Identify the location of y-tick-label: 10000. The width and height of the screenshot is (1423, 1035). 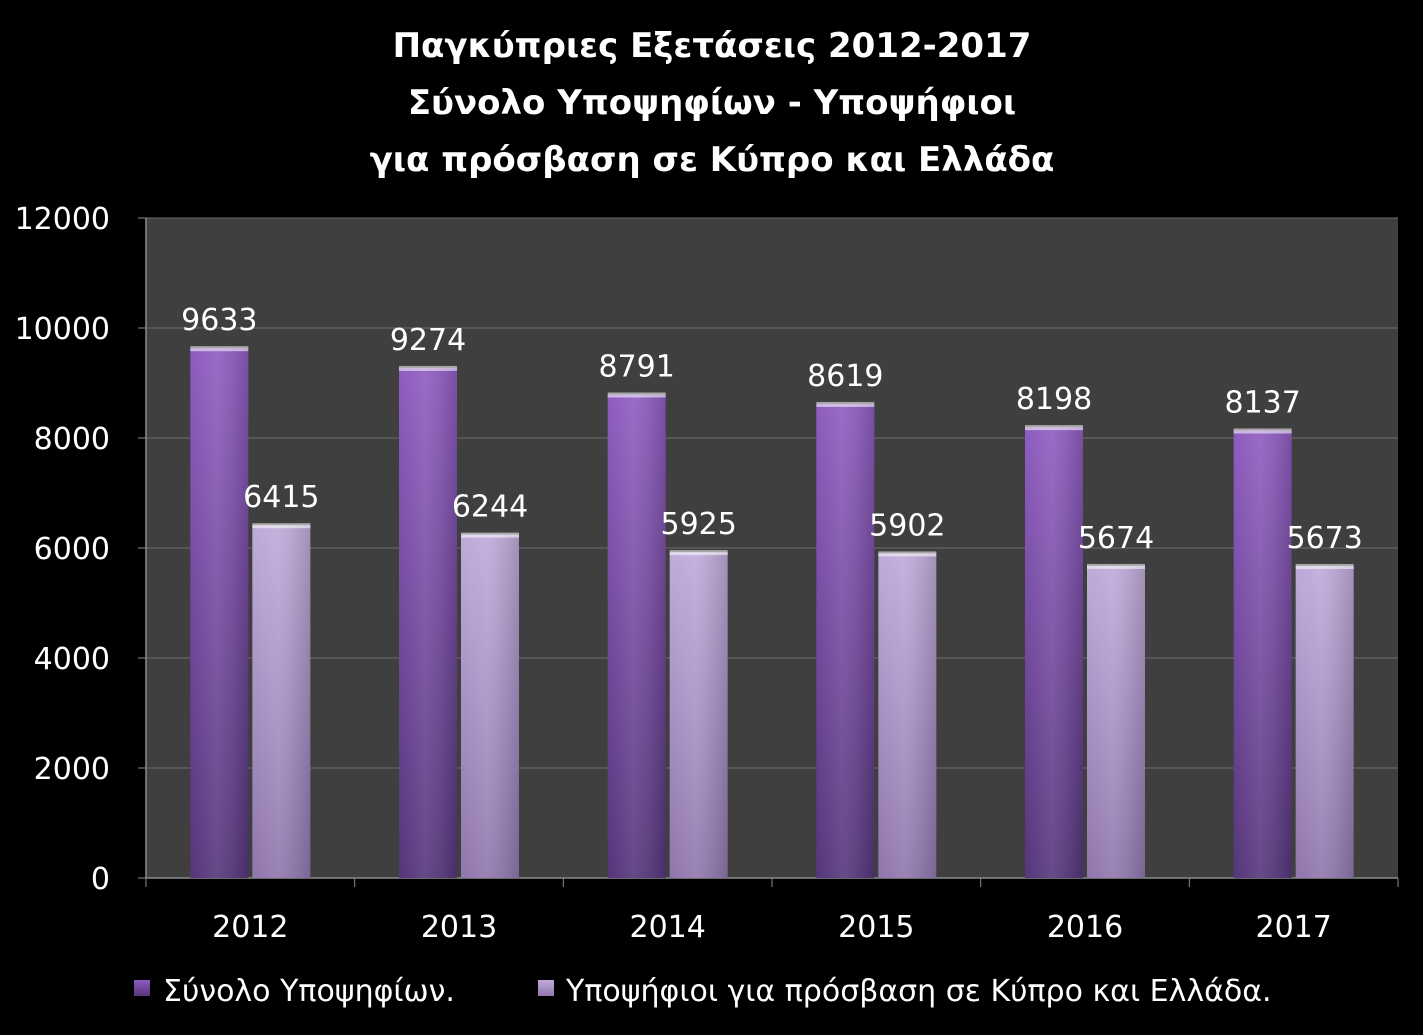
(62, 329).